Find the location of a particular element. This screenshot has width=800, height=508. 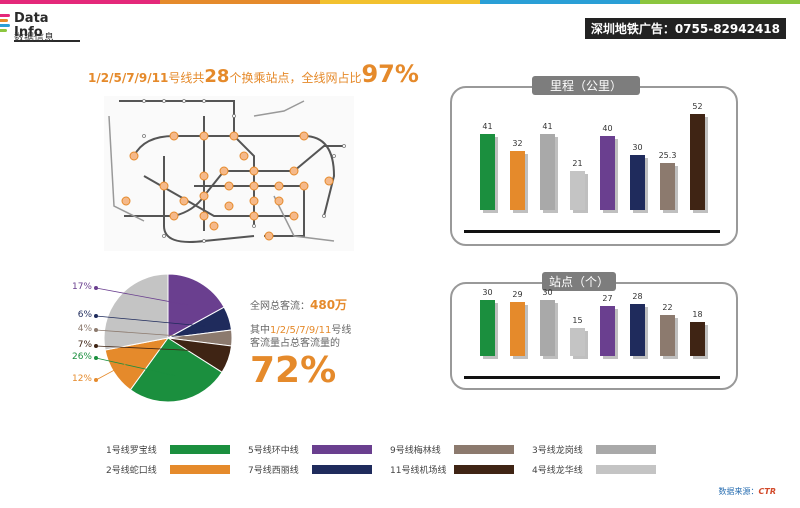

headline-percent: 97% is located at coordinates (390, 74).